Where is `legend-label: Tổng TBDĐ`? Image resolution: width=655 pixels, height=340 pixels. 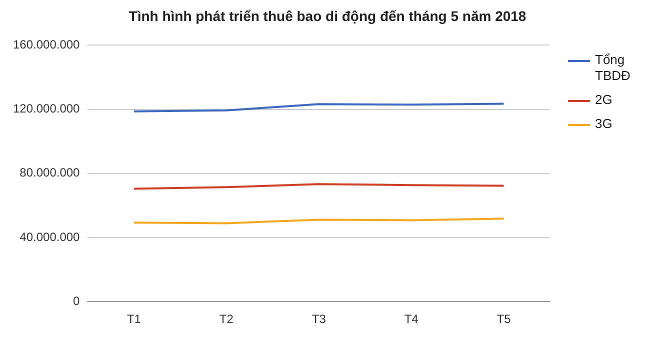
legend-label: Tổng TBDĐ is located at coordinates (613, 68).